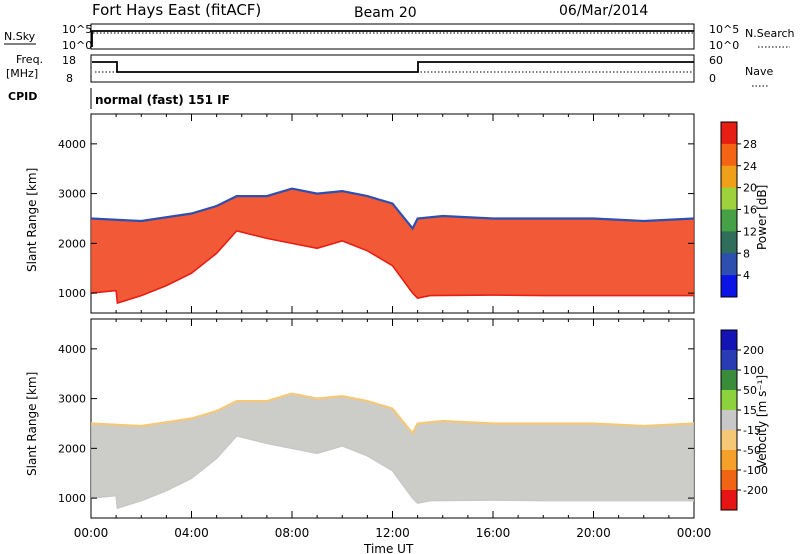 This screenshot has height=554, width=800. Describe the element at coordinates (392, 533) in the screenshot. I see `velocity-xtick-label: 12:00` at that location.